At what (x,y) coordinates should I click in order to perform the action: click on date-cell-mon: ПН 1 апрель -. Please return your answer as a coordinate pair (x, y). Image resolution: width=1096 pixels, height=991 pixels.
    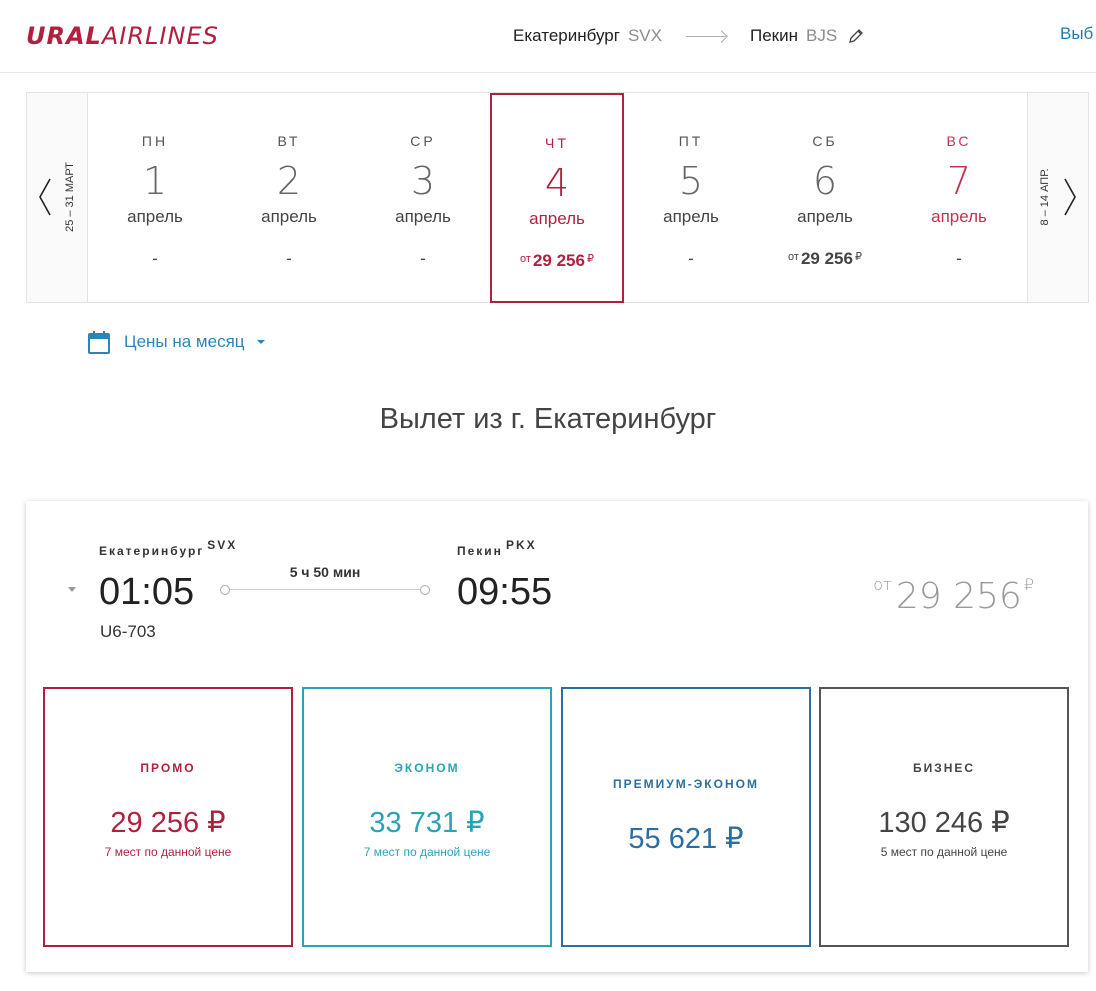
    Looking at the image, I should click on (155, 197).